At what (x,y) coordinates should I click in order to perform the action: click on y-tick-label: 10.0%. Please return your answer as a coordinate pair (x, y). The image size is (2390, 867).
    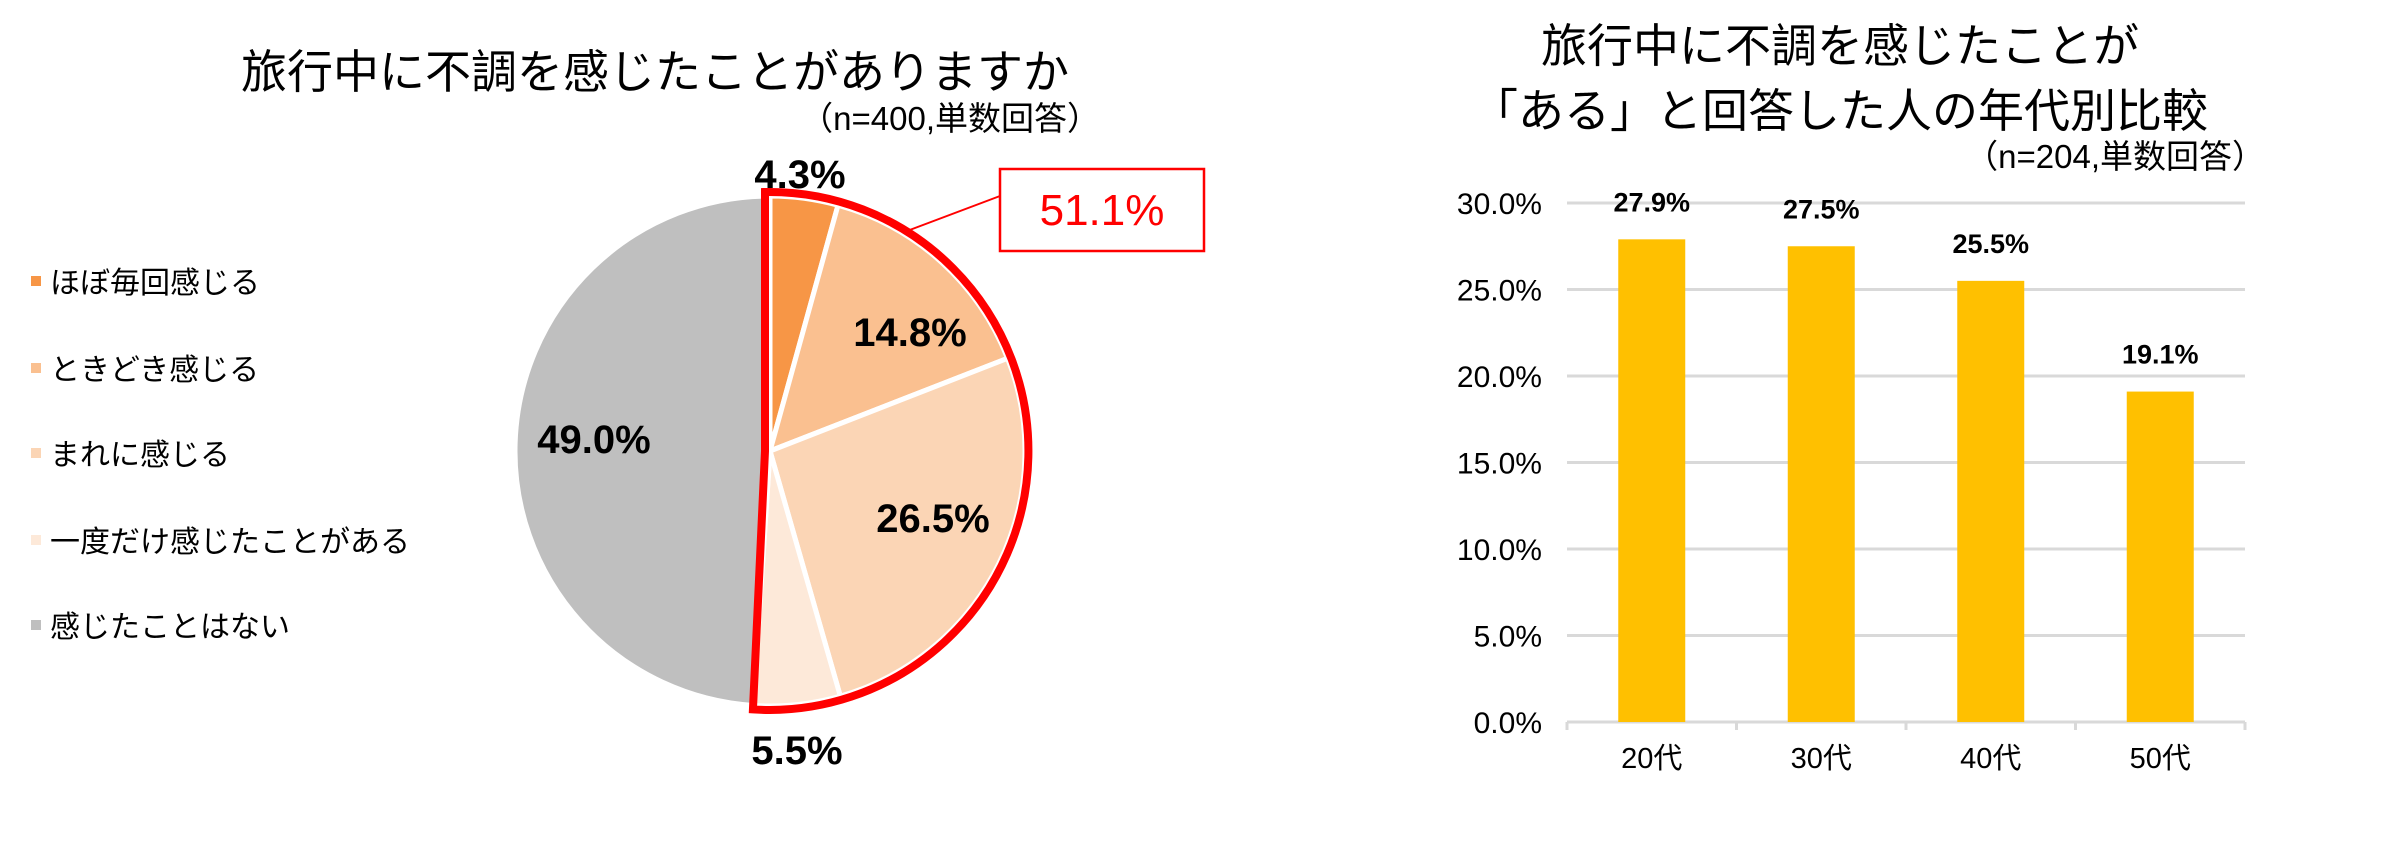
    Looking at the image, I should click on (1499, 550).